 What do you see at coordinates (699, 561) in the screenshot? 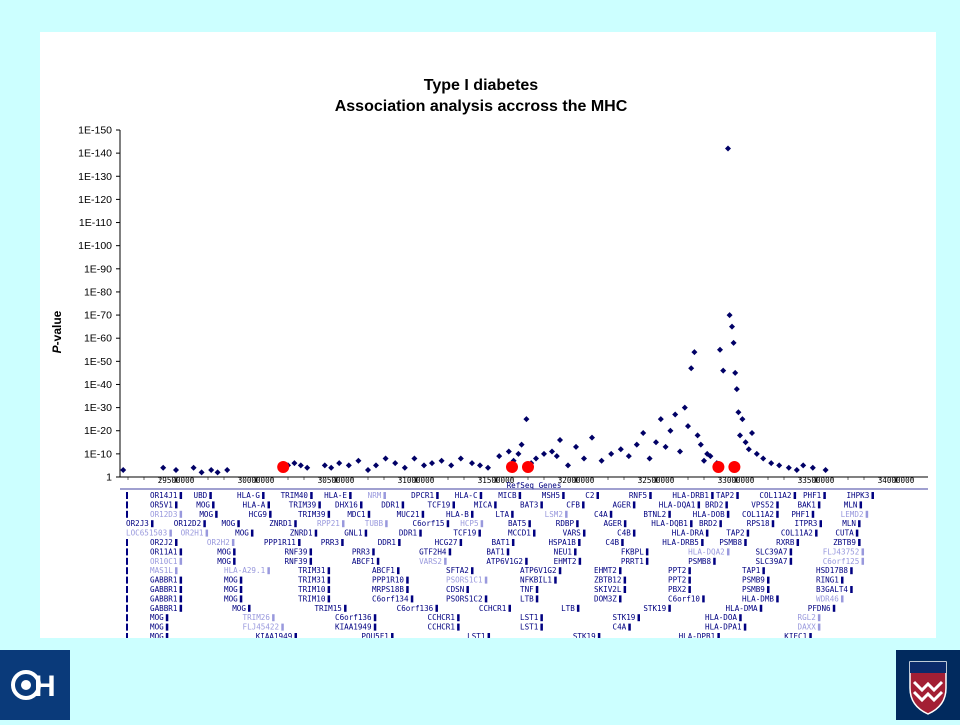
I see `gene-label: PSMB8` at bounding box center [699, 561].